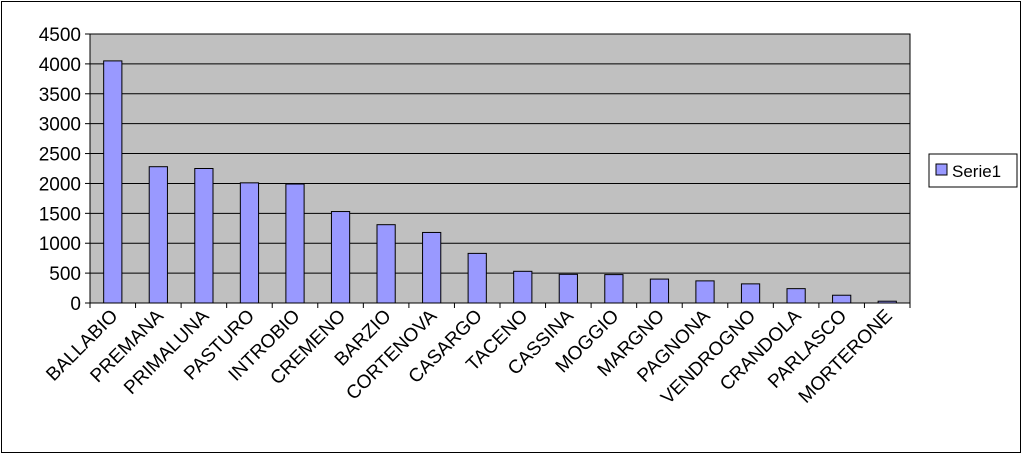 The width and height of the screenshot is (1024, 456). What do you see at coordinates (65, 170) in the screenshot?
I see `y-axis: 0 500 1000 1500 2000 2500 3000 3500 4000 4500` at bounding box center [65, 170].